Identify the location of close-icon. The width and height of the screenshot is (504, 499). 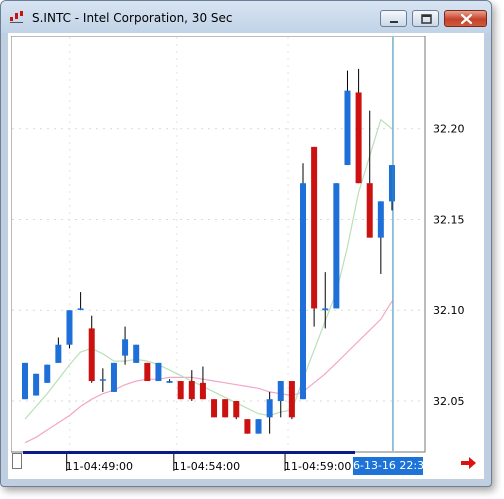
(466, 19).